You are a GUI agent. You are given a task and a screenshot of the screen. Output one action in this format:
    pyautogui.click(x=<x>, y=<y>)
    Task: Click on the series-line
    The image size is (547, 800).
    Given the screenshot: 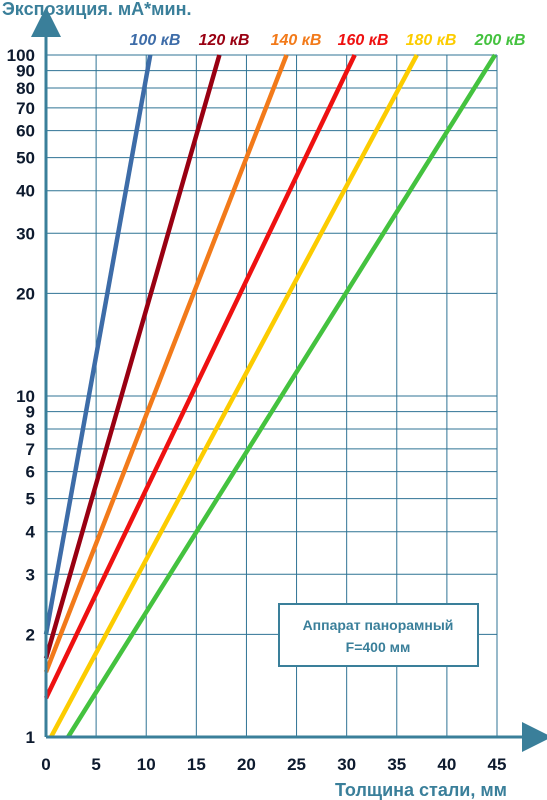 What is the action you would take?
    pyautogui.click(x=98, y=344)
    